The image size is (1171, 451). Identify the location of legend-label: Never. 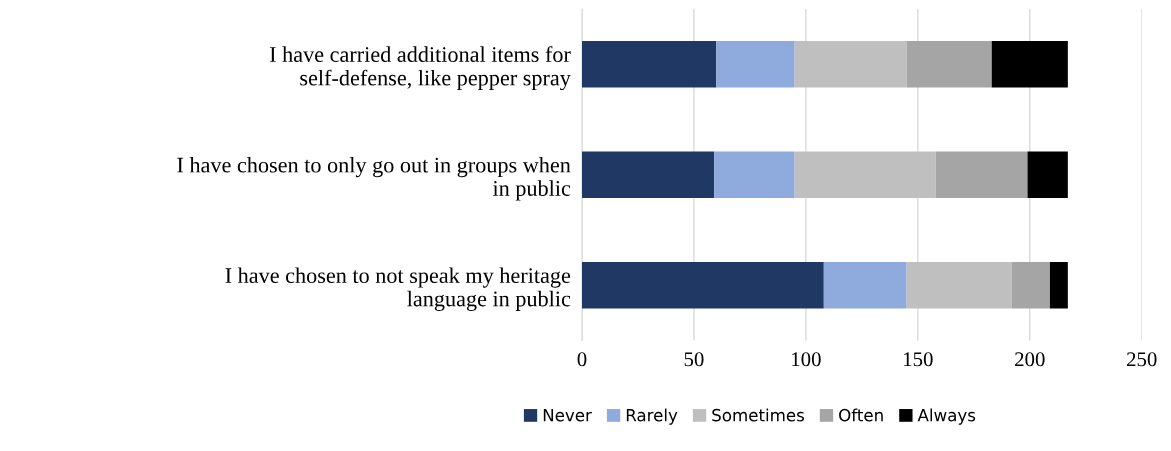
(567, 415).